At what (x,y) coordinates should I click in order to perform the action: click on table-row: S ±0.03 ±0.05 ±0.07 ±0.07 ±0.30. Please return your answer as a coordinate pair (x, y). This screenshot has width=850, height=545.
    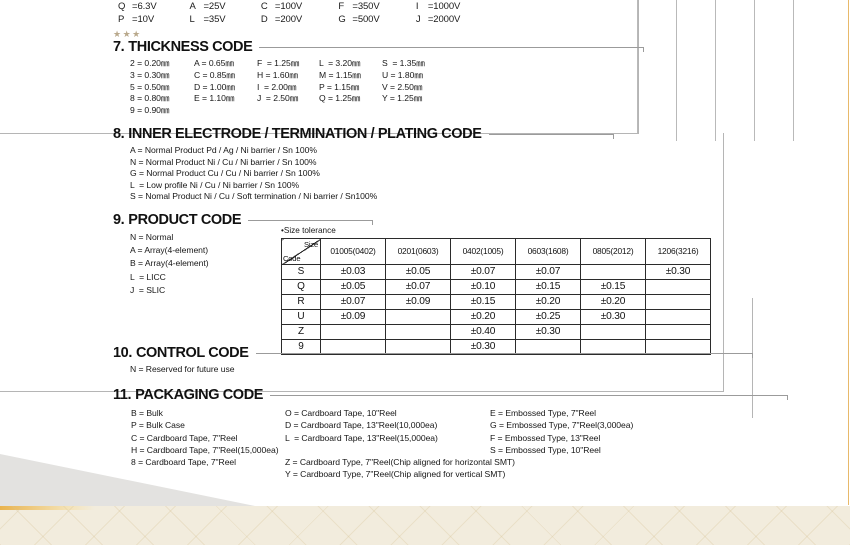
    Looking at the image, I should click on (496, 272).